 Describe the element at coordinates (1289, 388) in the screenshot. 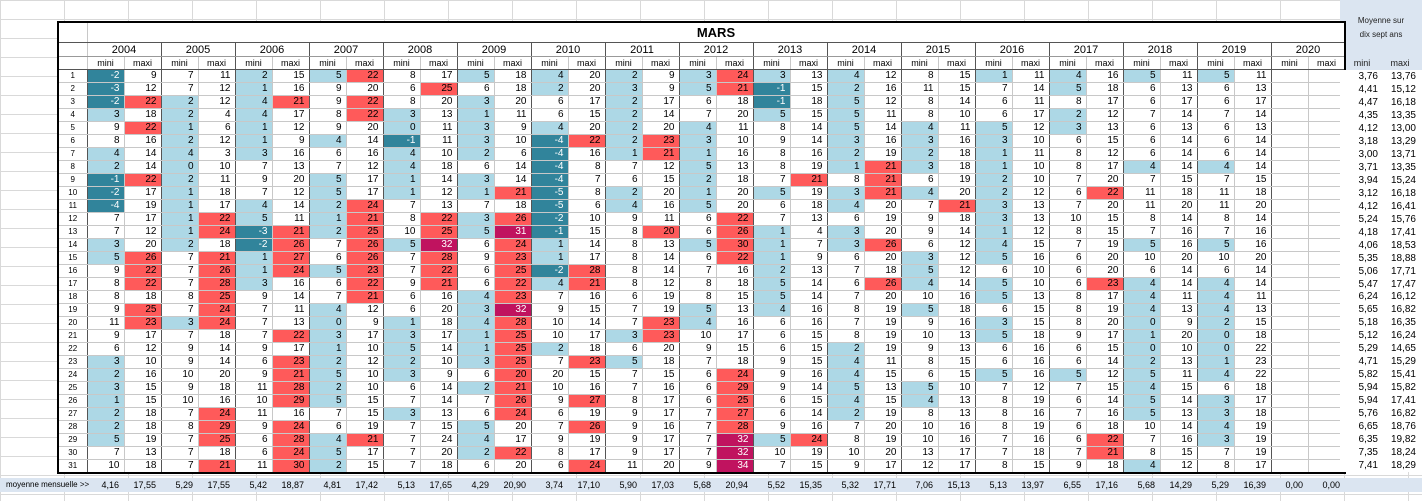

I see `min-temp-cell` at that location.